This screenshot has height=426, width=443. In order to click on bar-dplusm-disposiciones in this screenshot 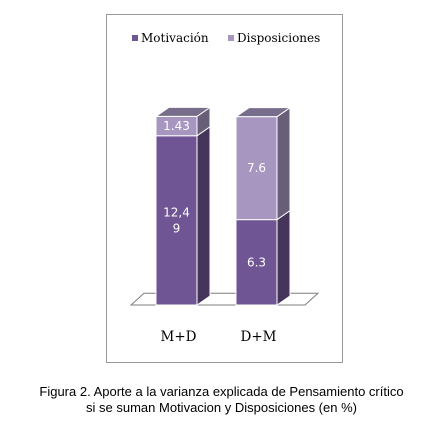, I will do `click(263, 163)`.